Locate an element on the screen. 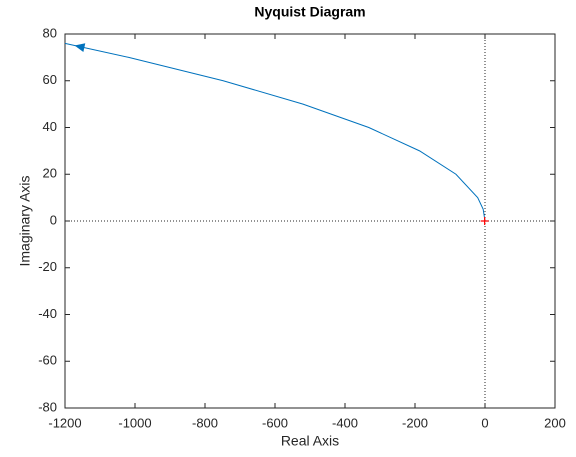 Image resolution: width=576 pixels, height=457 pixels. x-tick-label: -200 is located at coordinates (415, 422).